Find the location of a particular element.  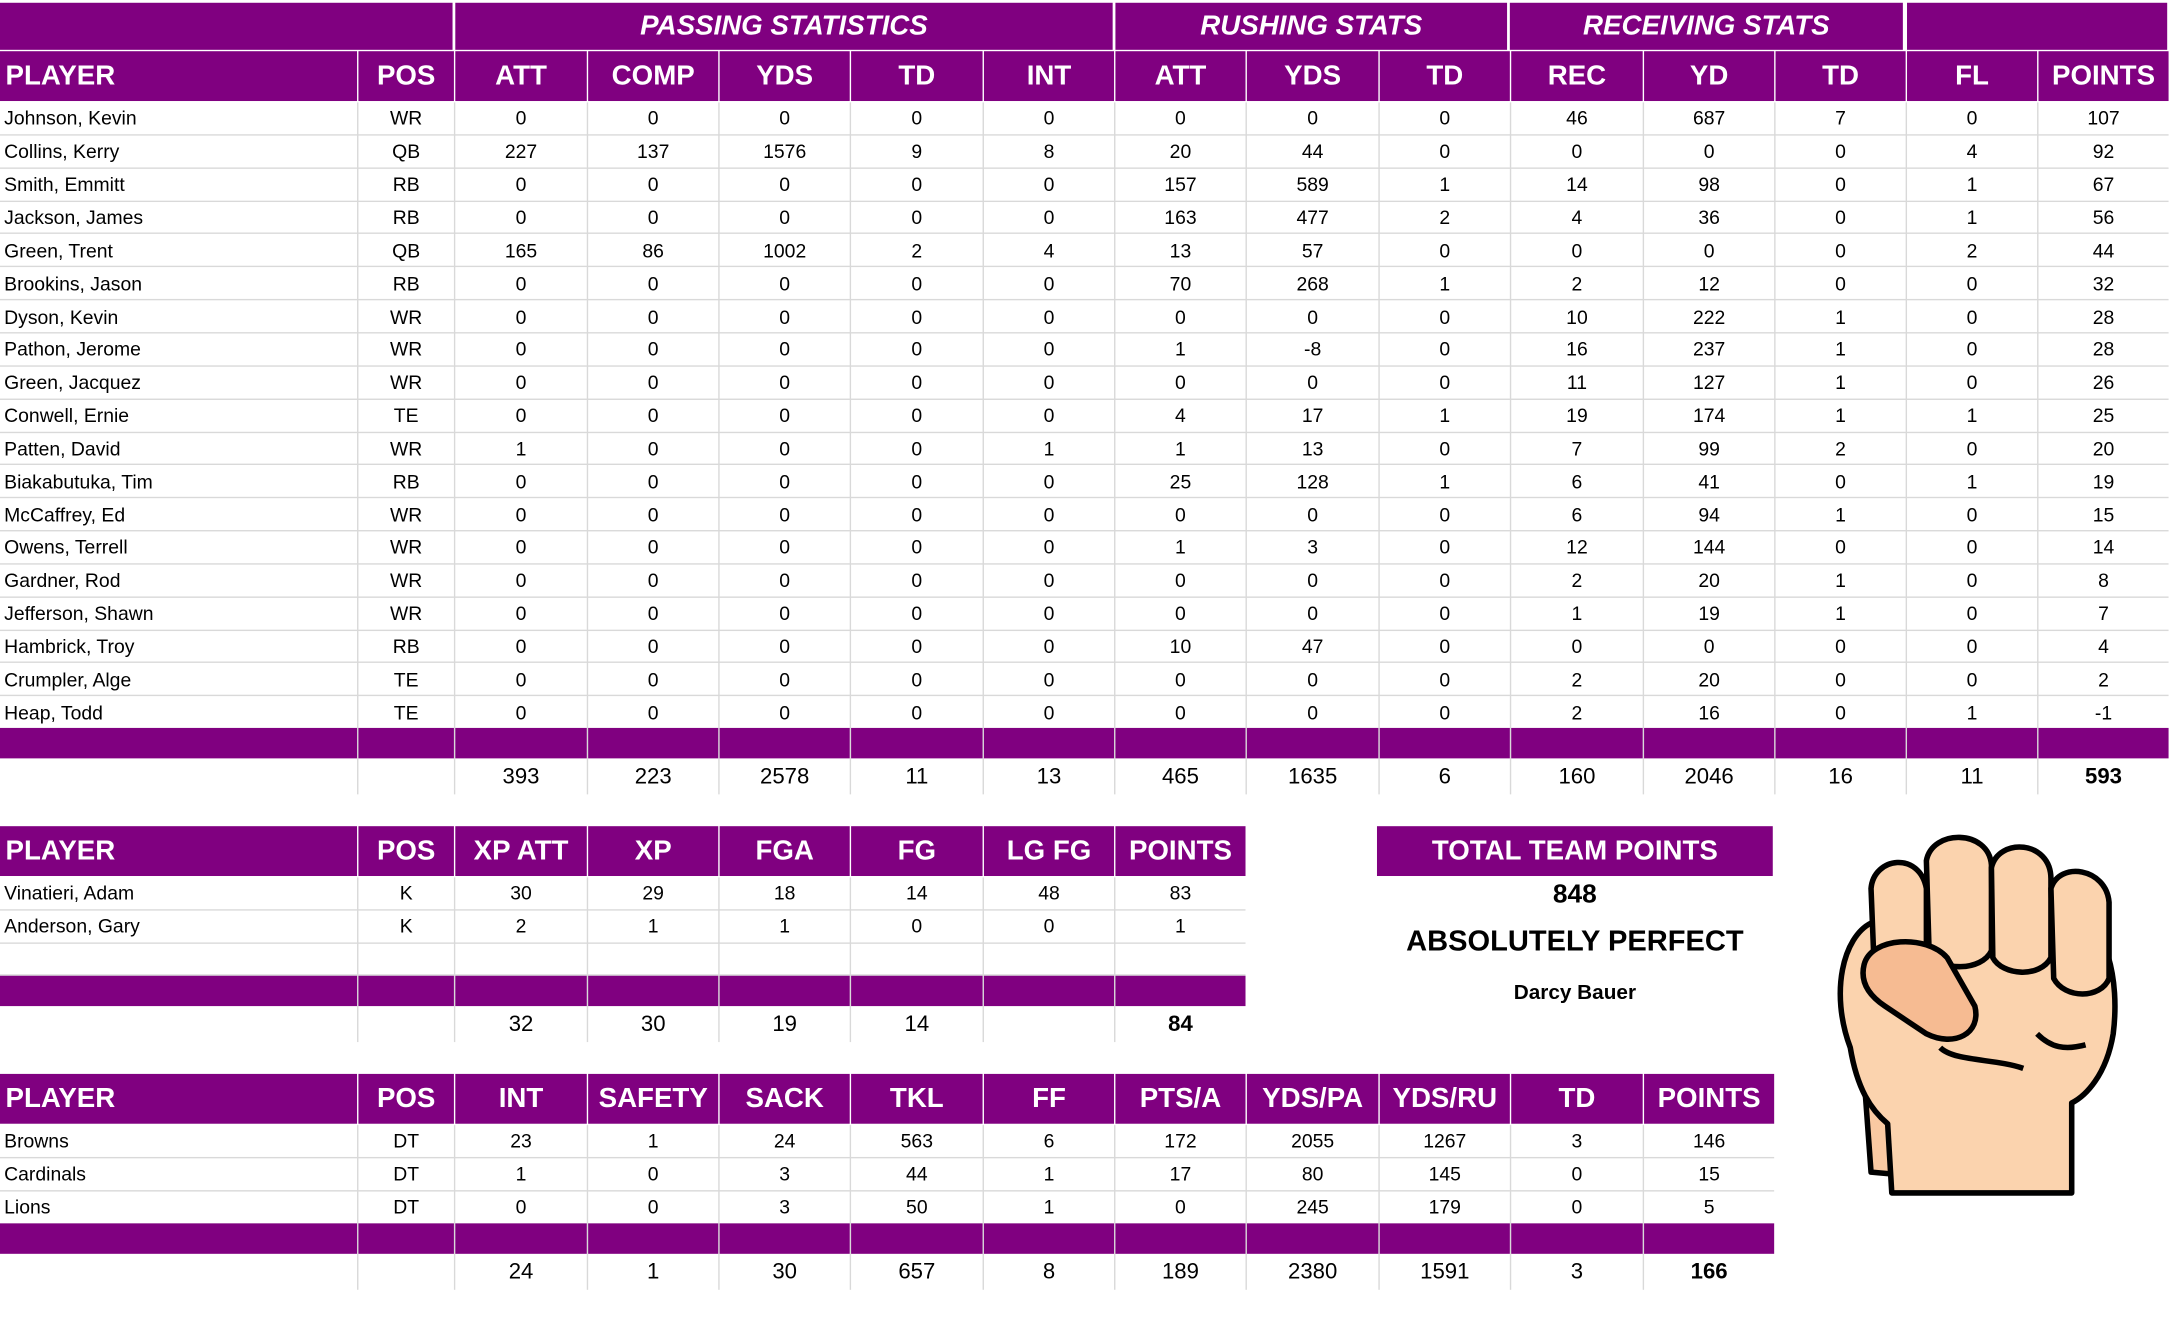

offense-cell: 107 is located at coordinates (2103, 118).